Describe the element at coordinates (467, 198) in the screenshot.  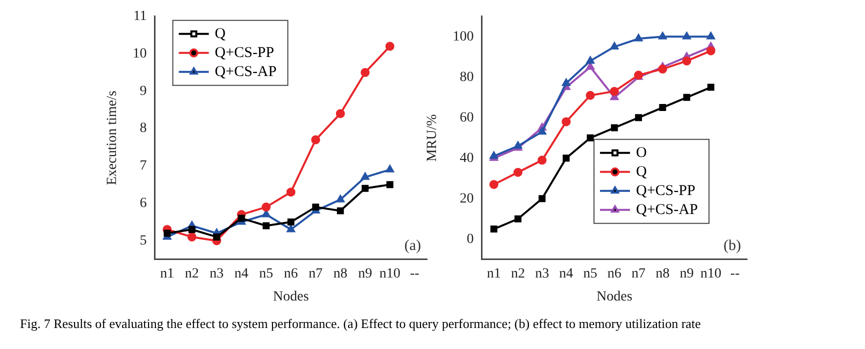
I see `y-tick-label: 20` at that location.